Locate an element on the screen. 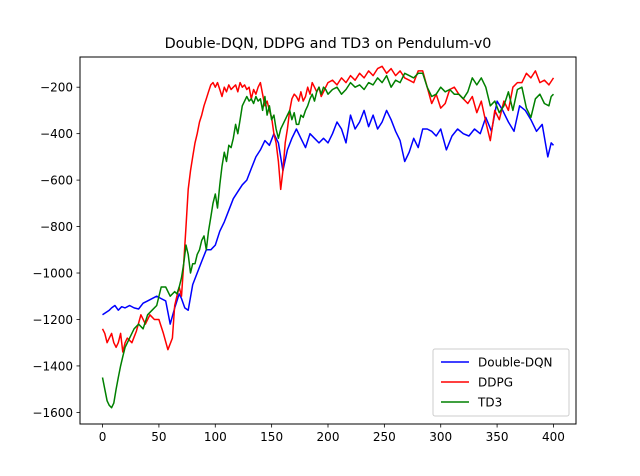 This screenshot has width=640, height=476. y-tick-label: −1200 is located at coordinates (52, 320).